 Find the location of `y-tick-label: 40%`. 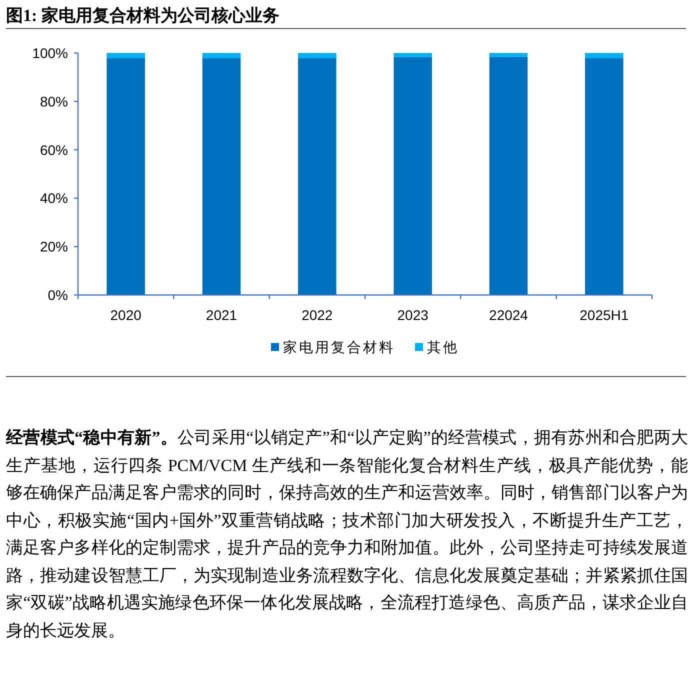

y-tick-label: 40% is located at coordinates (54, 198).